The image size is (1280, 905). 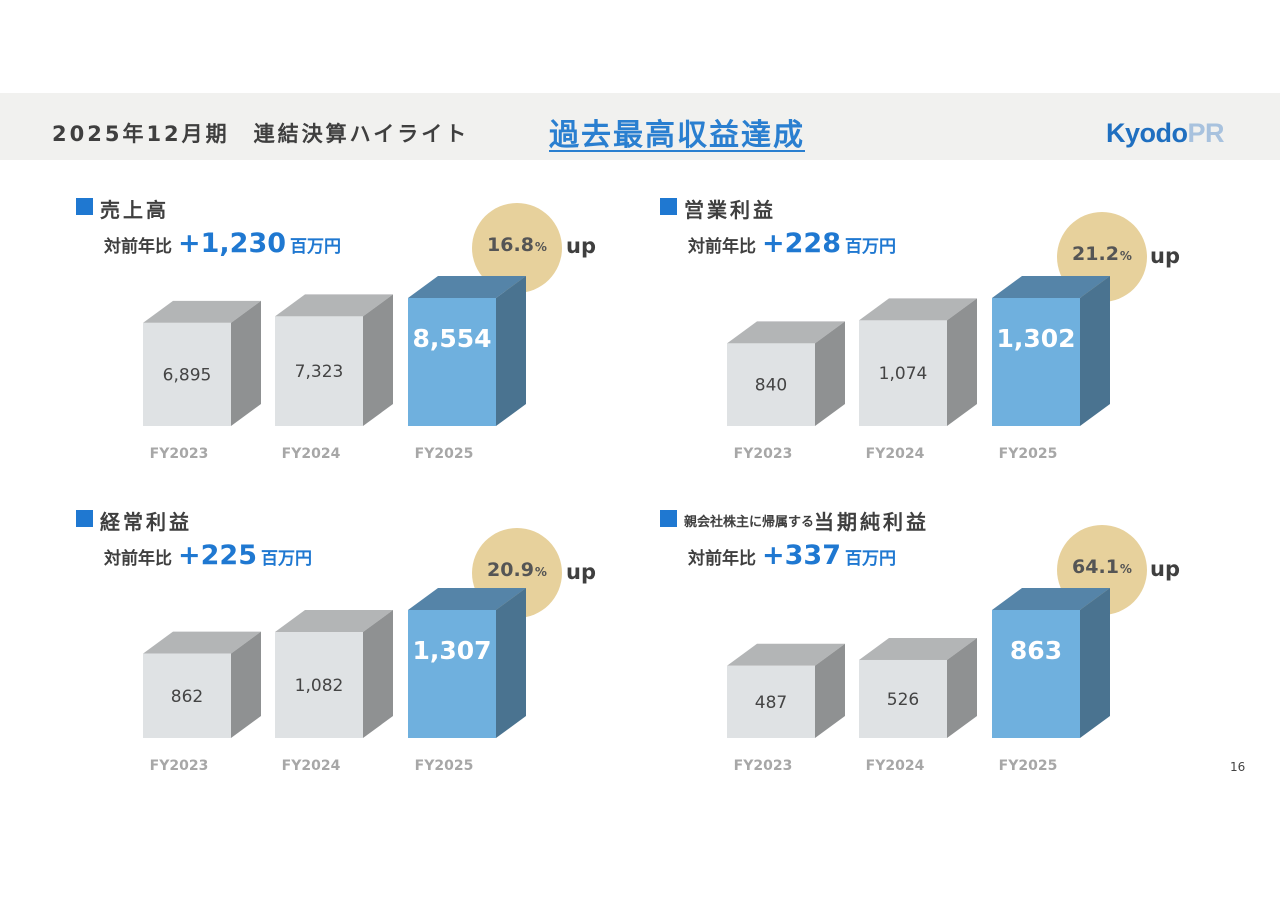 I want to click on growth-rate: 20.9%, so click(x=517, y=570).